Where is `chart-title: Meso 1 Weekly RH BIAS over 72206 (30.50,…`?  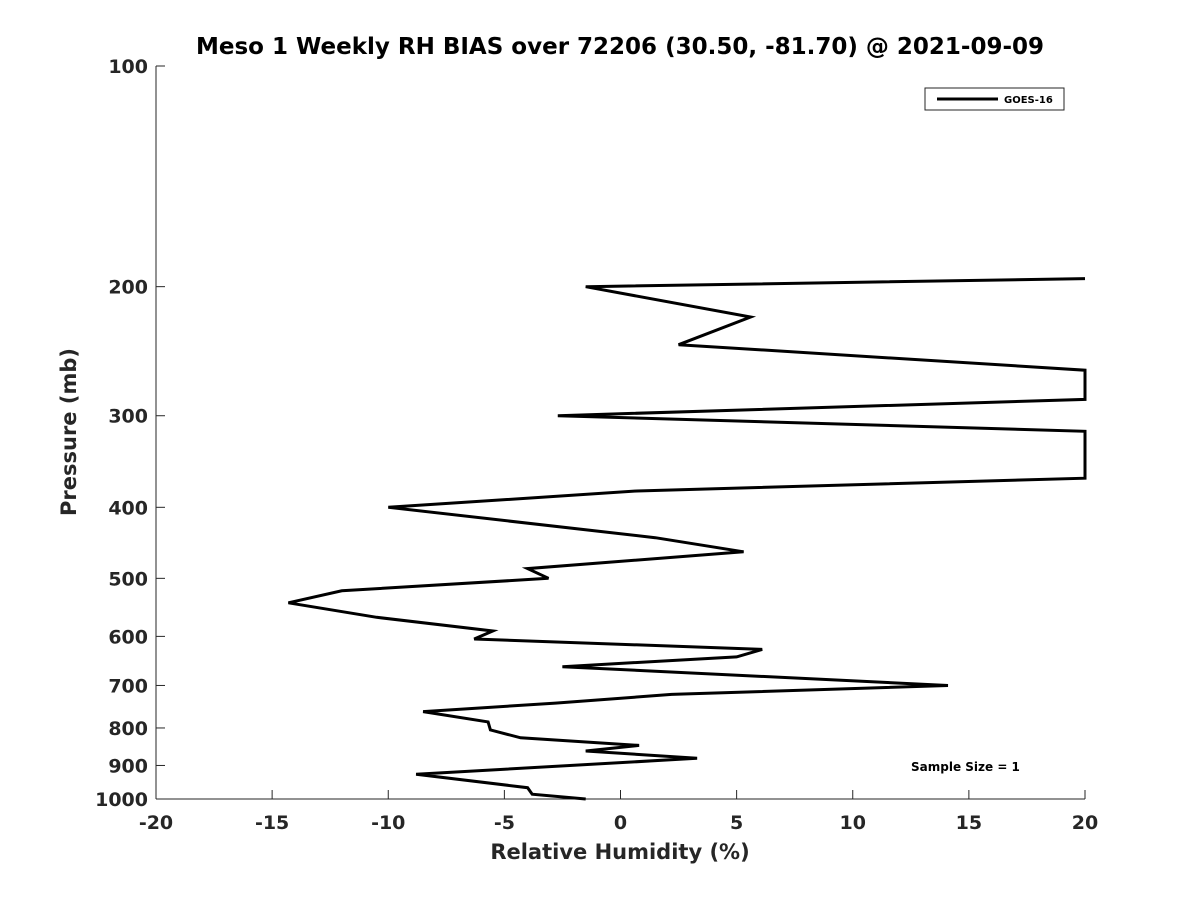 chart-title: Meso 1 Weekly RH BIAS over 72206 (30.50,… is located at coordinates (620, 47).